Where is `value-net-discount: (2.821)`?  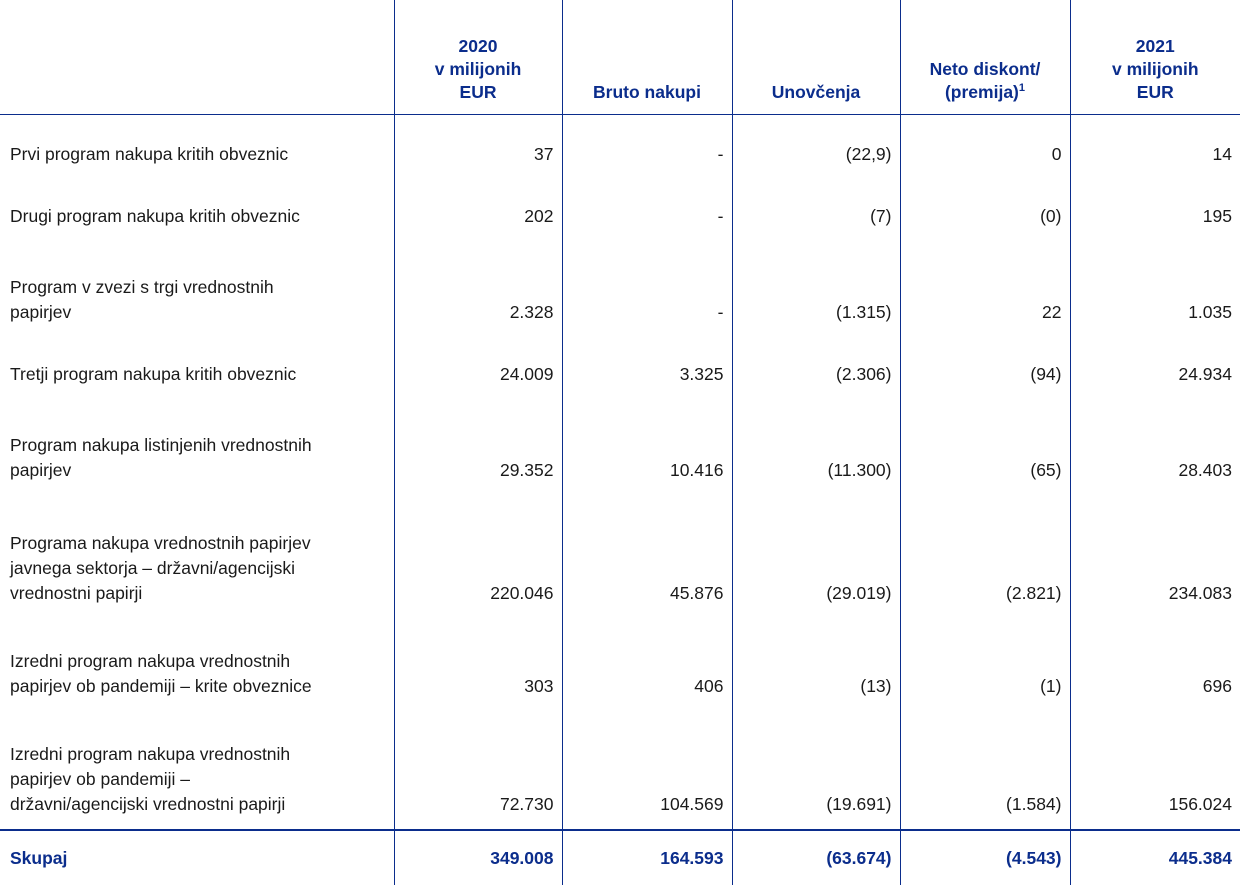
value-net-discount: (2.821) is located at coordinates (984, 556).